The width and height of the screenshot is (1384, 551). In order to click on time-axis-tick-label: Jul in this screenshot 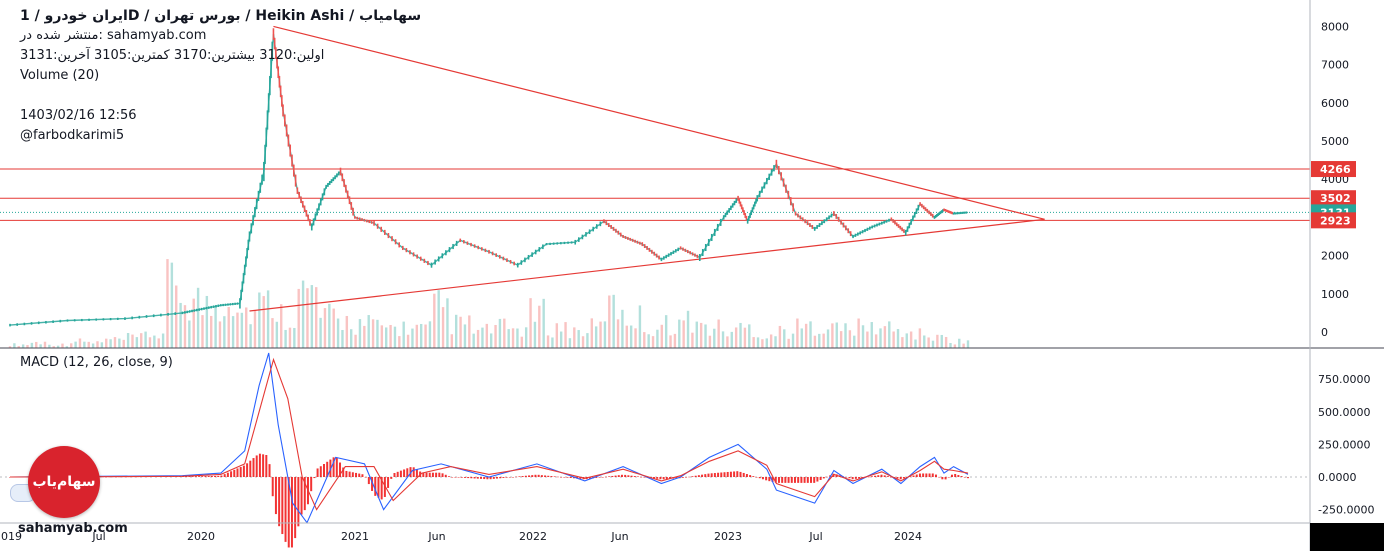, I will do `click(815, 536)`.